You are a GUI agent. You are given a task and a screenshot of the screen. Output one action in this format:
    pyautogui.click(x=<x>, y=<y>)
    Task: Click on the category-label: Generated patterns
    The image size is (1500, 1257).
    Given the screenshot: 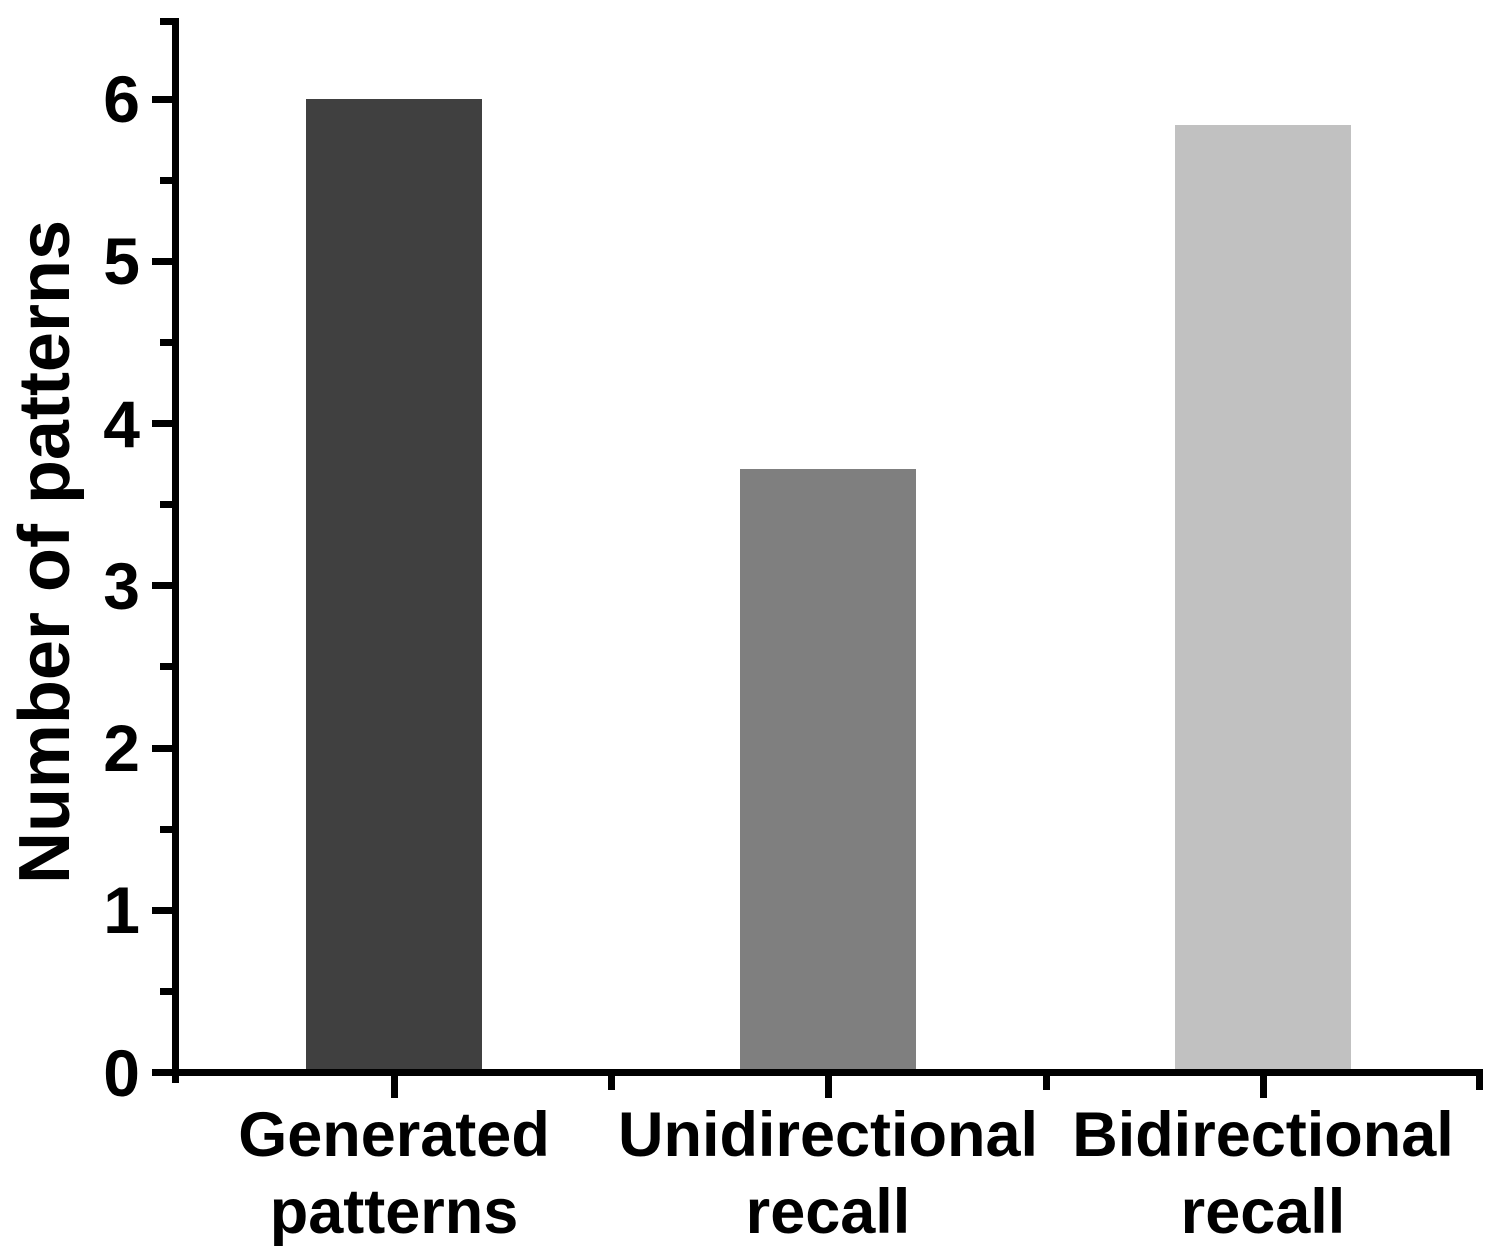 What is the action you would take?
    pyautogui.click(x=394, y=1174)
    